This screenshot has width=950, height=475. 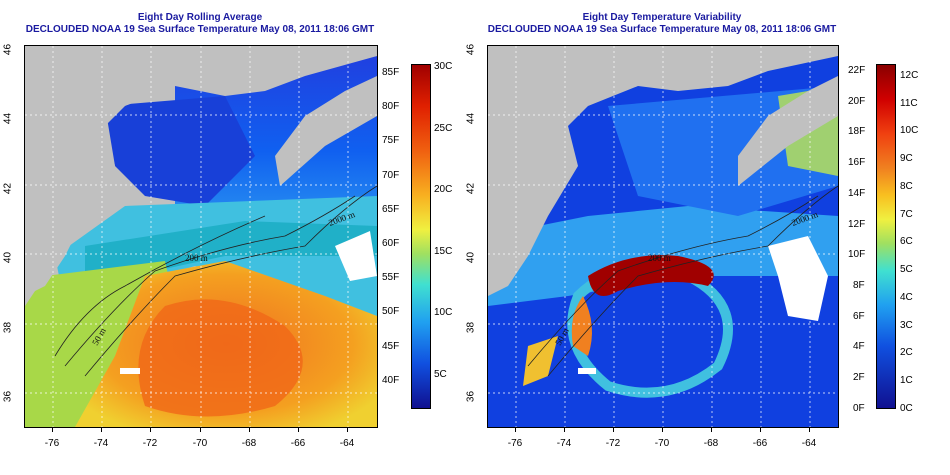 What do you see at coordinates (906, 297) in the screenshot?
I see `right-cb-label-4c: 4C` at bounding box center [906, 297].